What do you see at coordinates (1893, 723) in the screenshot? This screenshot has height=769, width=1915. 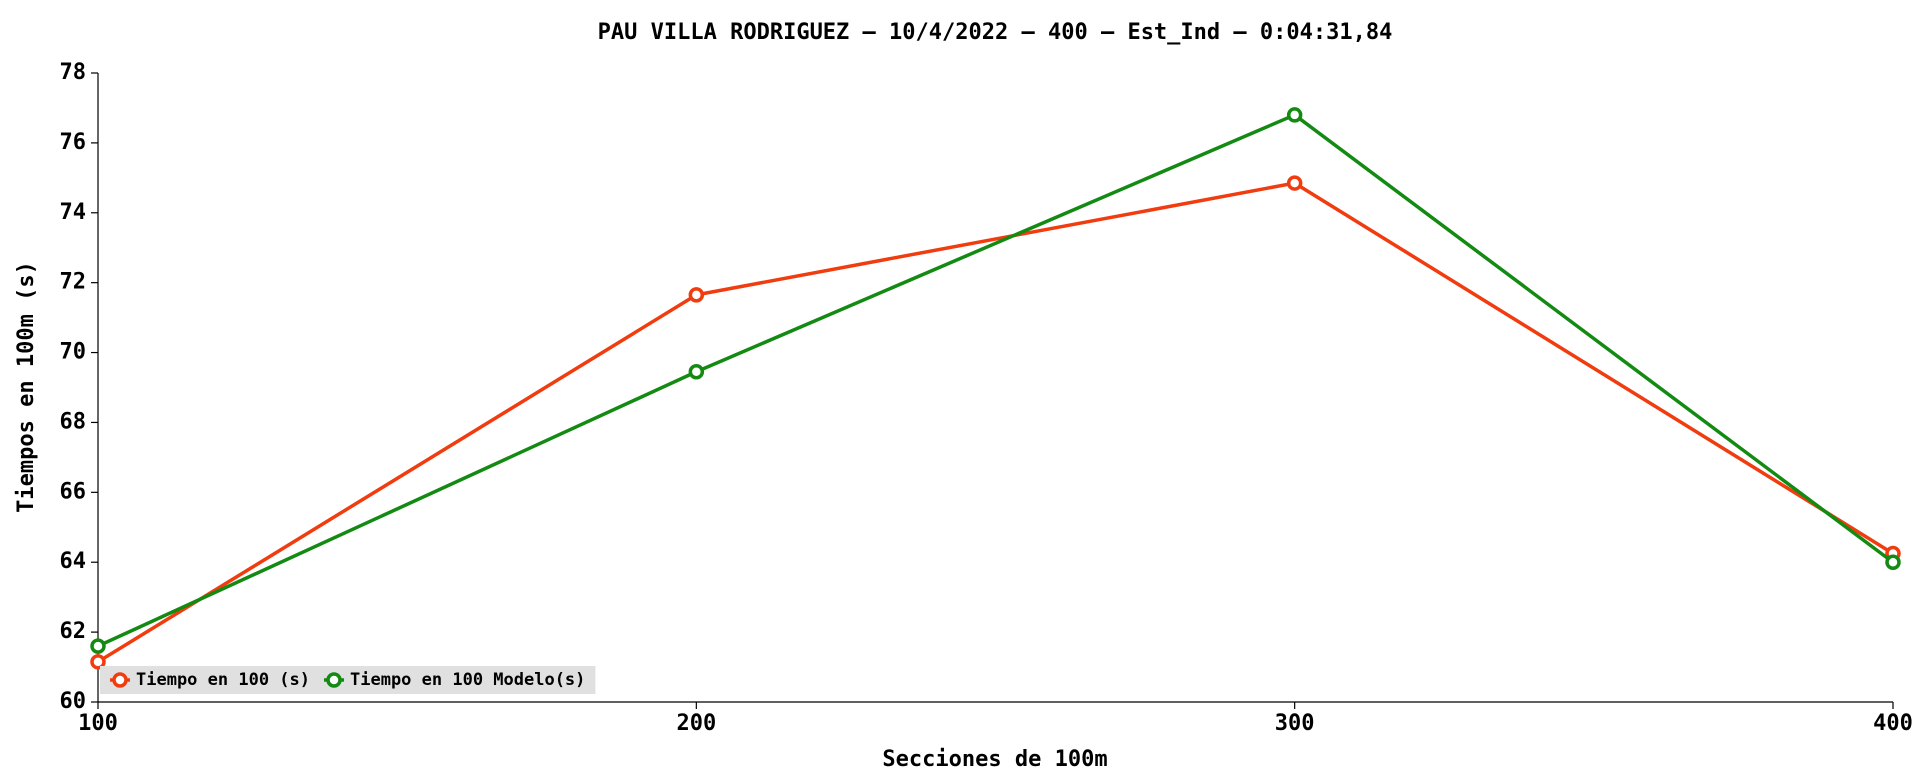 I see `x-tick-label: 400` at bounding box center [1893, 723].